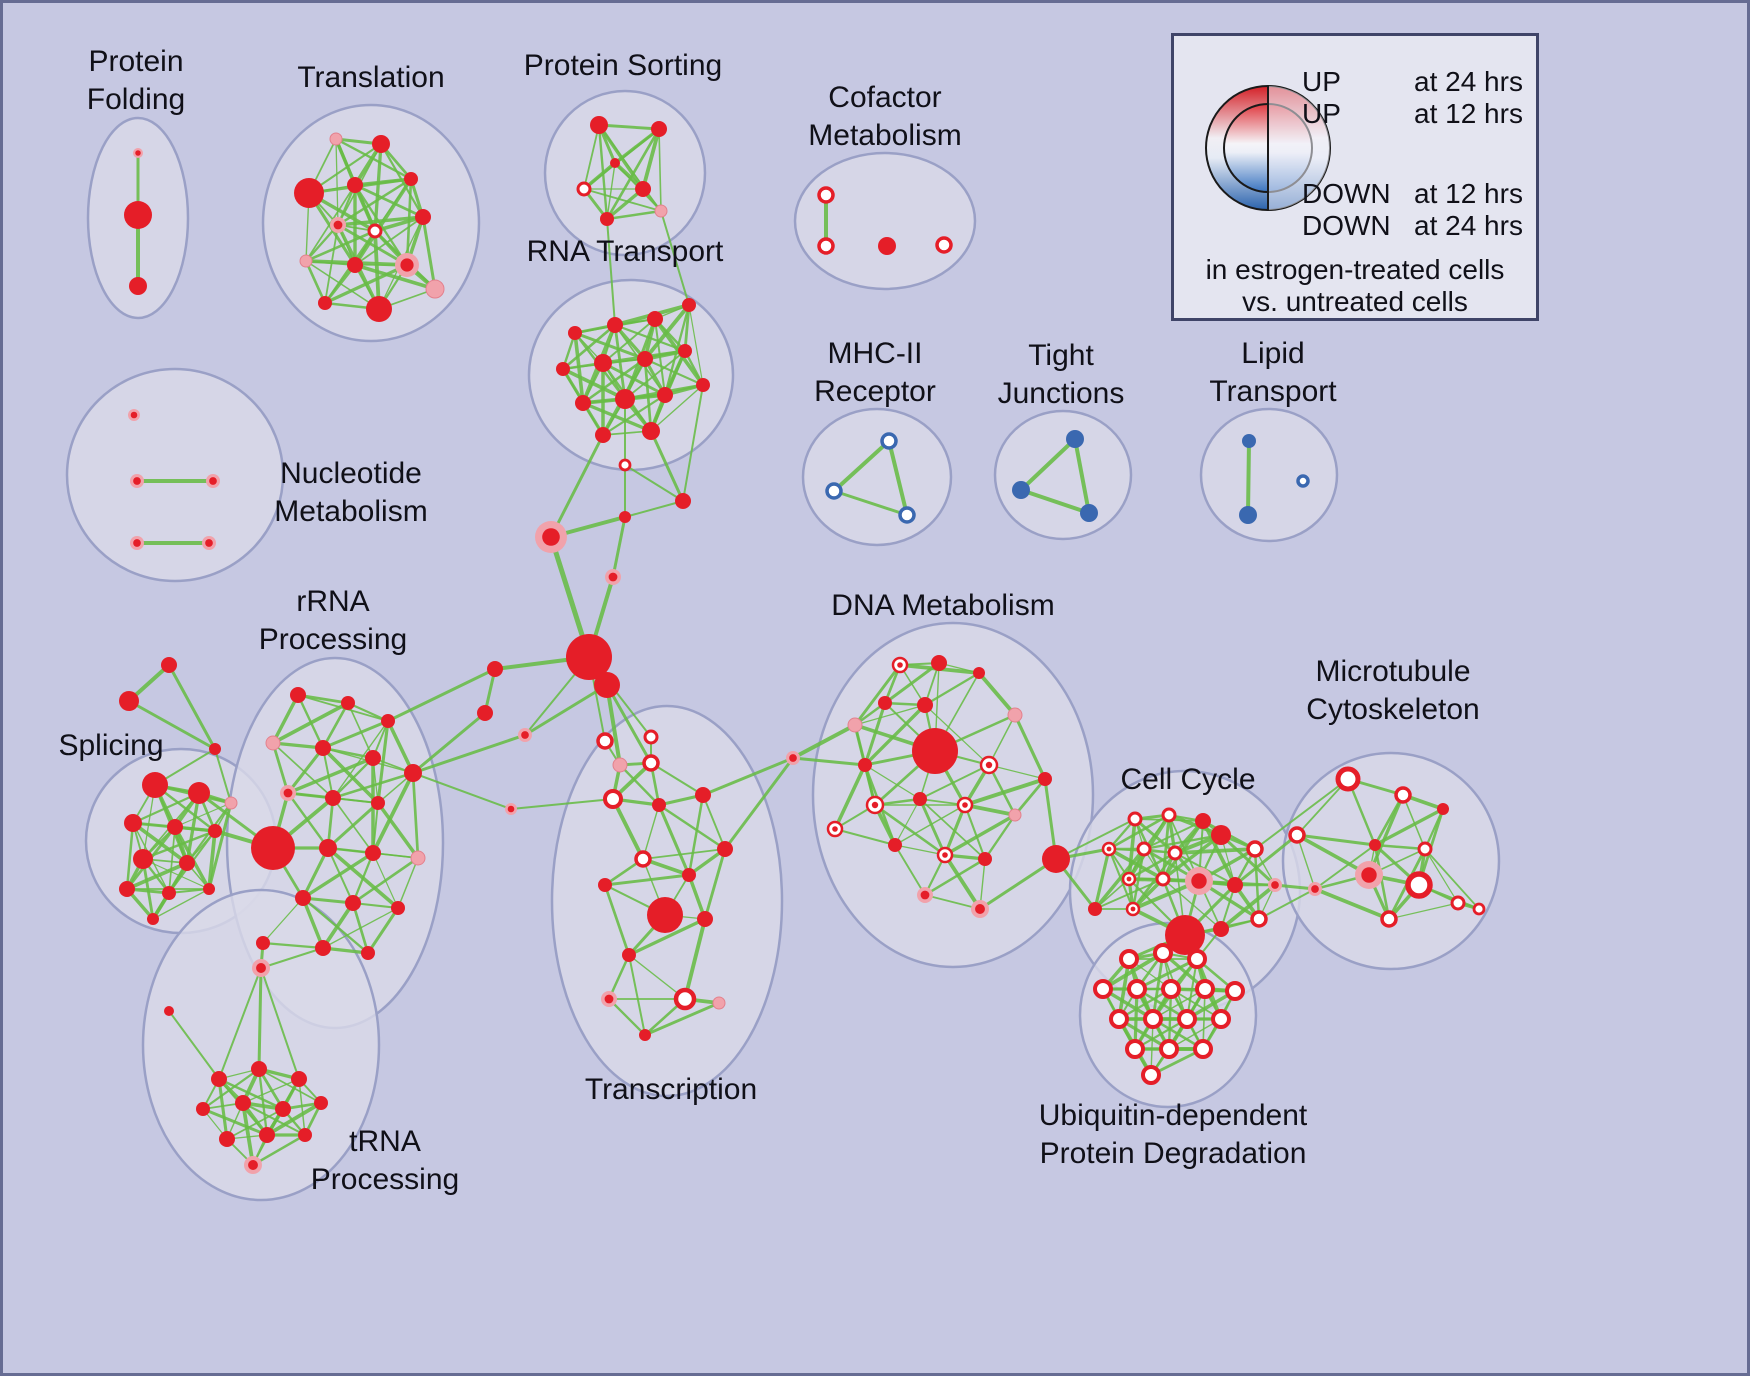  Describe the element at coordinates (110, 745) in the screenshot. I see `module-label-splicing: Splicing` at that location.